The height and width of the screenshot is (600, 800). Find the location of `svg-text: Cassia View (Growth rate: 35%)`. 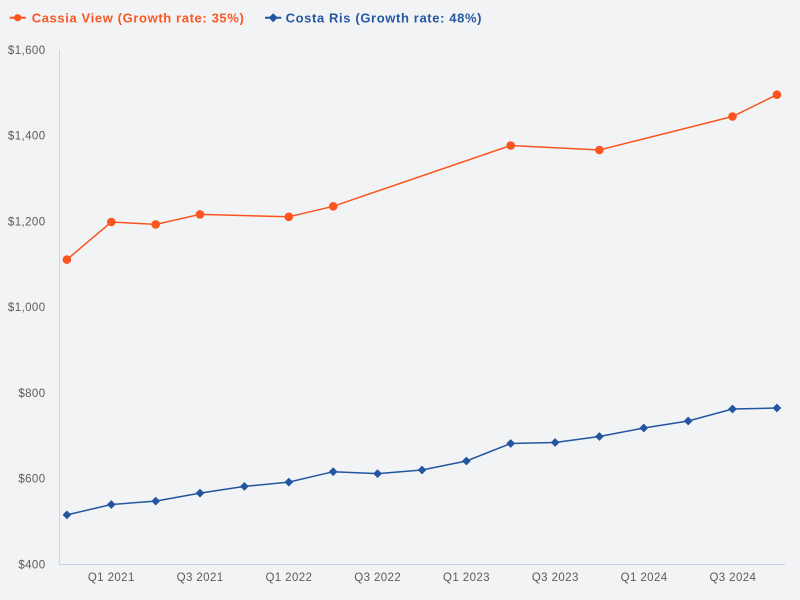

svg-text: Cassia View (Growth rate: 35%) is located at coordinates (138, 17).